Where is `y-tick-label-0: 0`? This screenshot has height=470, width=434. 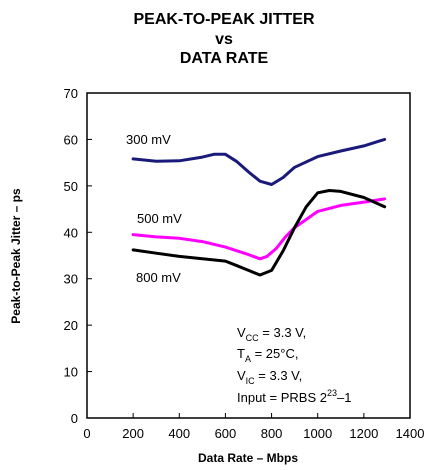 y-tick-label-0: 0 is located at coordinates (74, 418).